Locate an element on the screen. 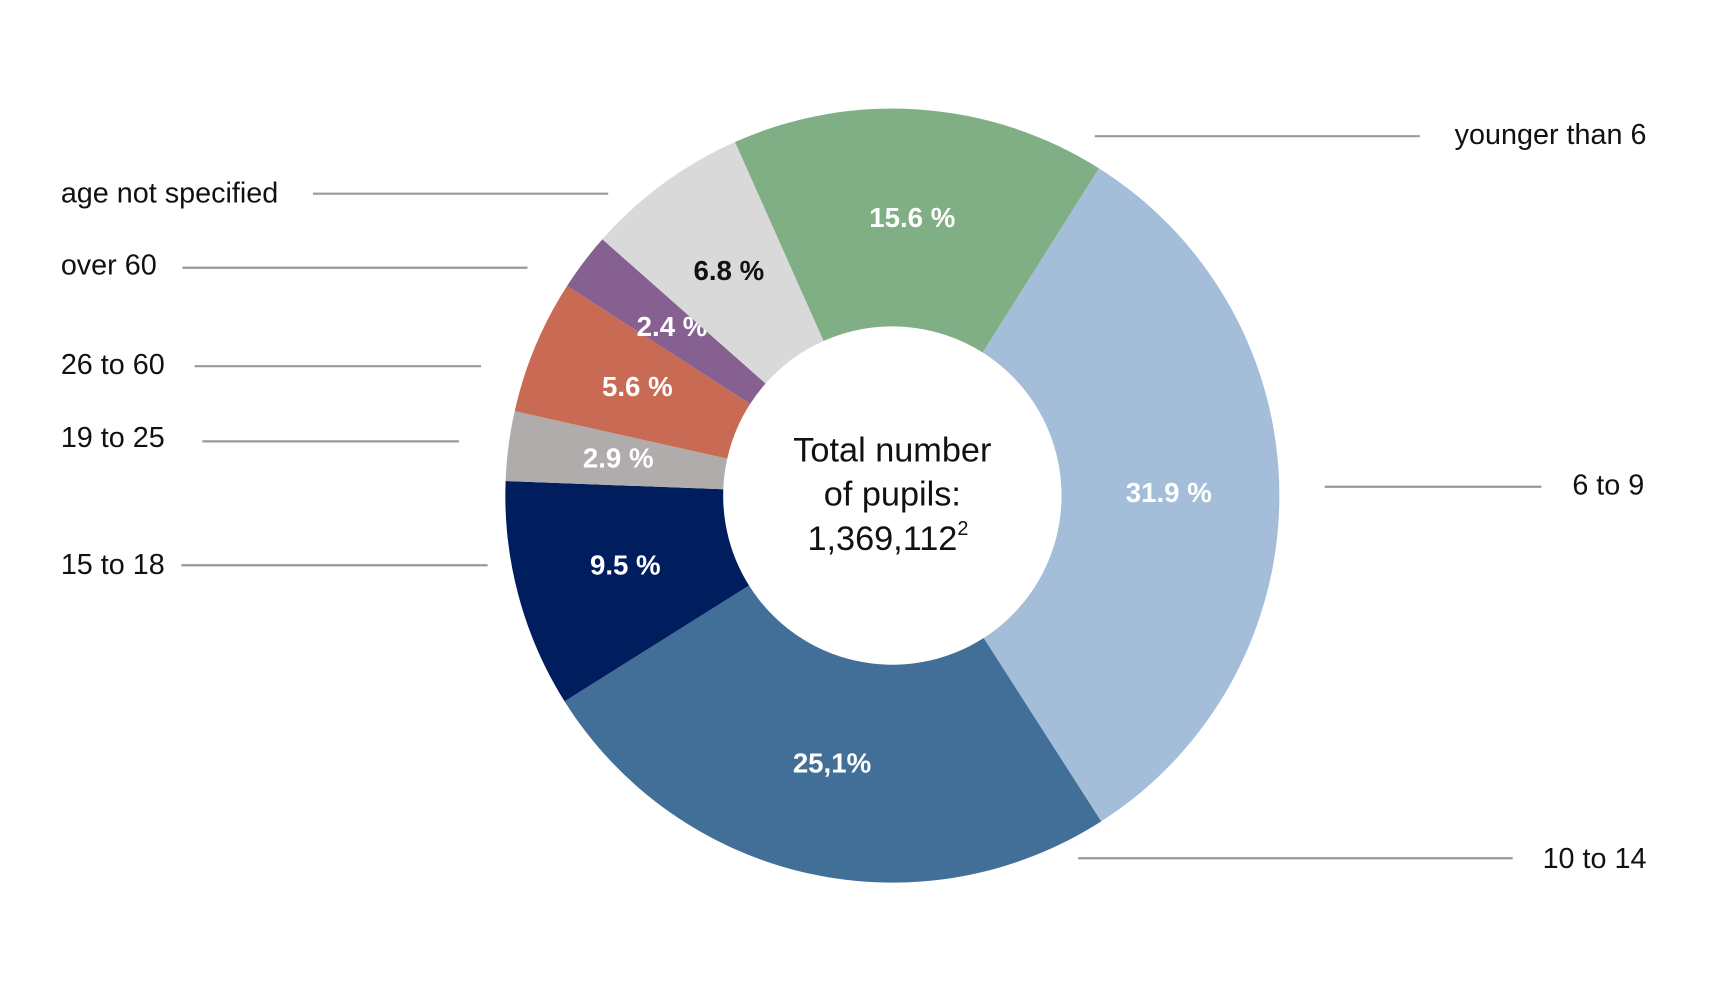 Image resolution: width=1725 pixels, height=1000 pixels. legend-label: age not specified is located at coordinates (169, 193).